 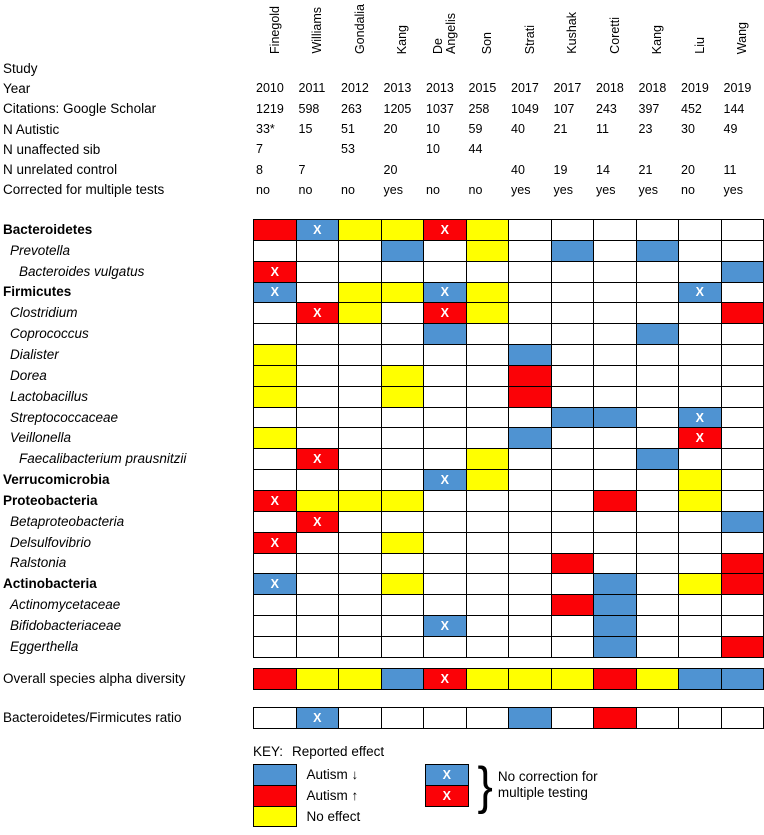 What do you see at coordinates (475, 149) in the screenshot?
I see `metadata-value: 44` at bounding box center [475, 149].